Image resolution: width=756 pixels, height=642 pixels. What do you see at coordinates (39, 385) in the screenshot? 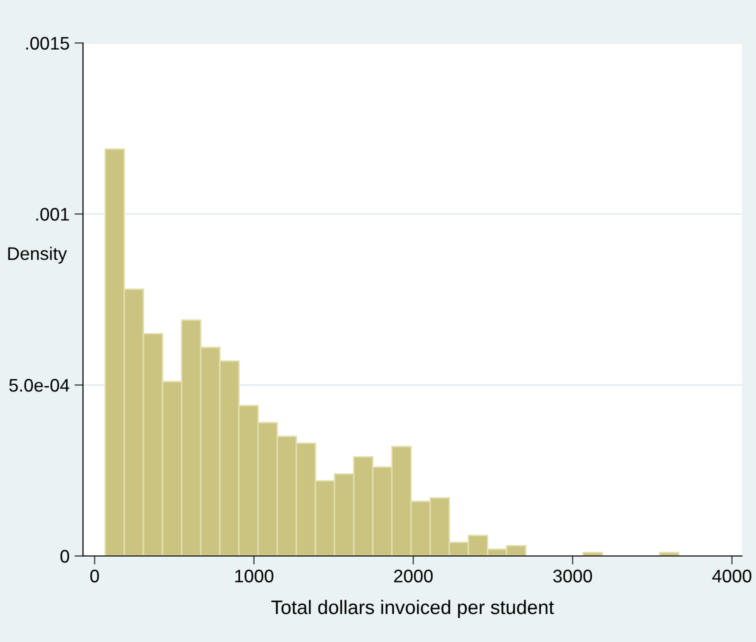
I see `y-tick-label: 5.0e-04` at bounding box center [39, 385].